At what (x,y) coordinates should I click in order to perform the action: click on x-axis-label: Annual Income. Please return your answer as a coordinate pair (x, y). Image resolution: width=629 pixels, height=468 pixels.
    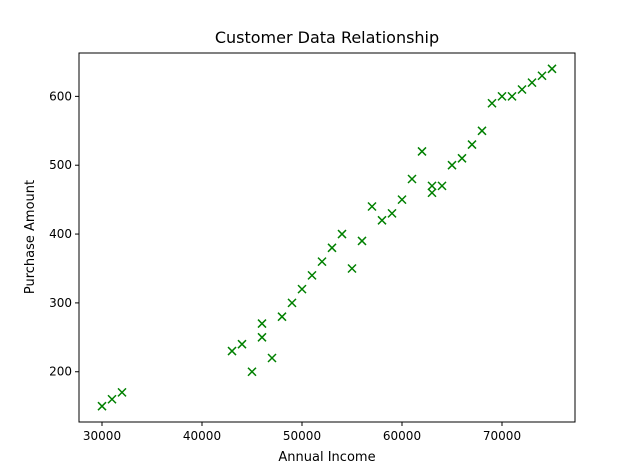
    Looking at the image, I should click on (326, 457).